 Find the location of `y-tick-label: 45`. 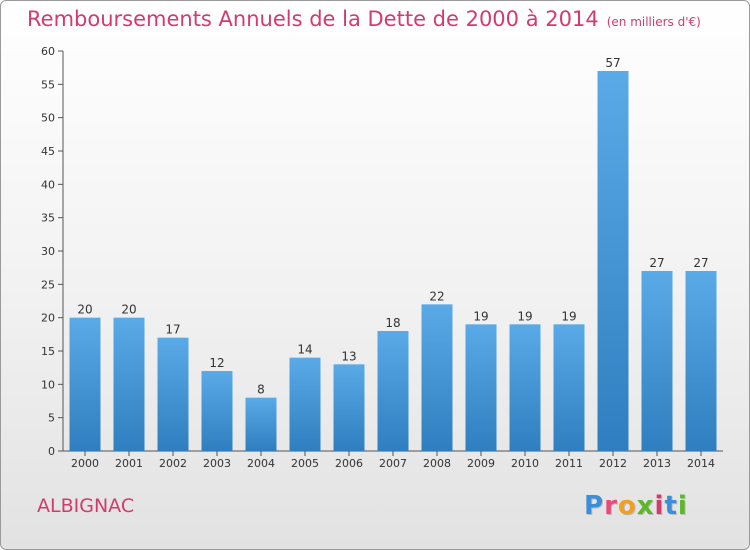

y-tick-label: 45 is located at coordinates (48, 151).